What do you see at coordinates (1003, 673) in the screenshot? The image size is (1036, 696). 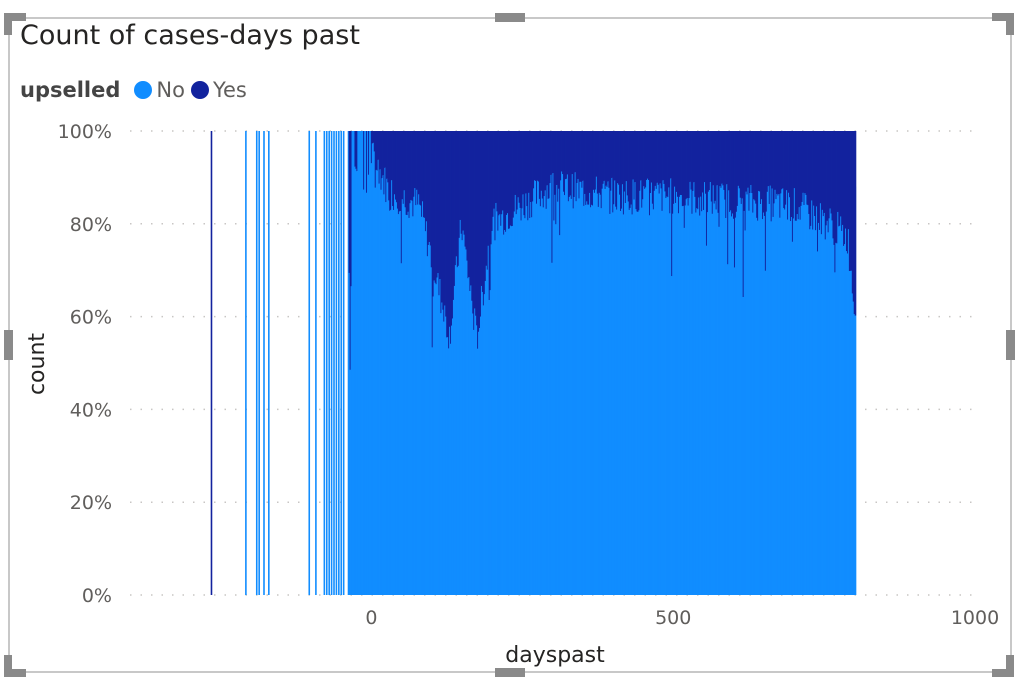 I see `resize-handle-bottom-right` at bounding box center [1003, 673].